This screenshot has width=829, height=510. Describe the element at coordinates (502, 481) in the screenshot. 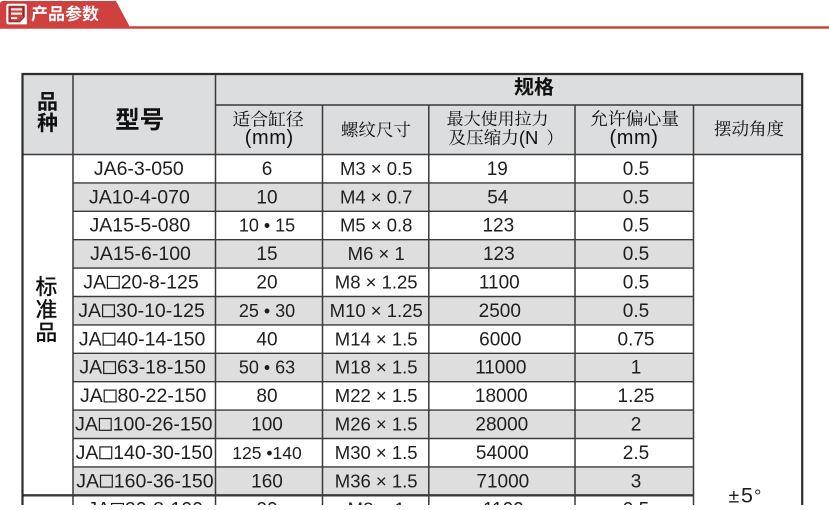

I see `svg-text: 71000` at that location.